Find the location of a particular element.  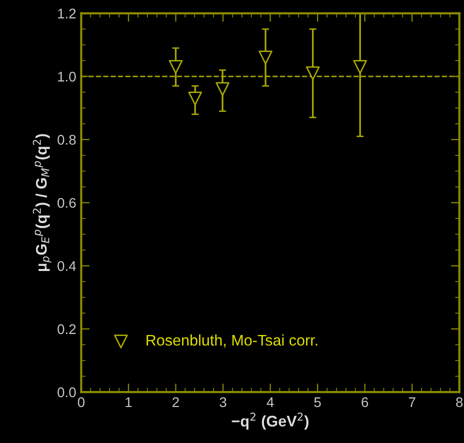

y-tick-label: 0.6 is located at coordinates (67, 203).